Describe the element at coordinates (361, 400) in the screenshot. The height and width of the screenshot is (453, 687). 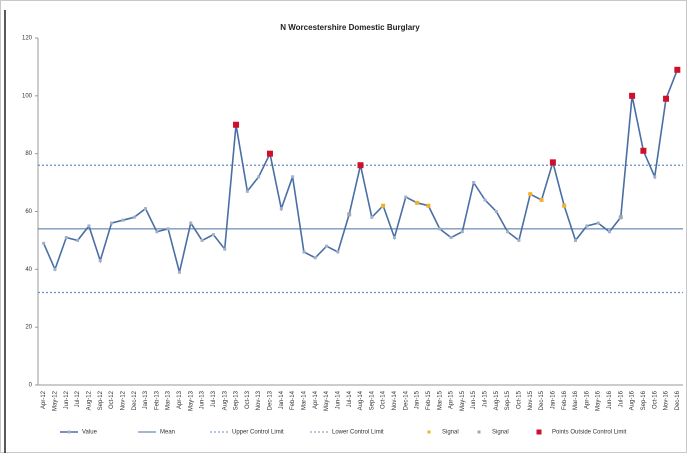
I see `x-tick-label: Aug-14` at that location.